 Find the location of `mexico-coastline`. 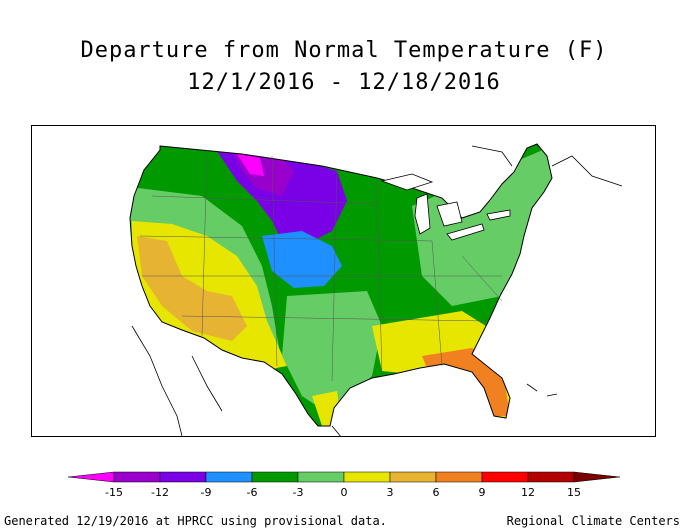

mexico-coastline is located at coordinates (207, 383).